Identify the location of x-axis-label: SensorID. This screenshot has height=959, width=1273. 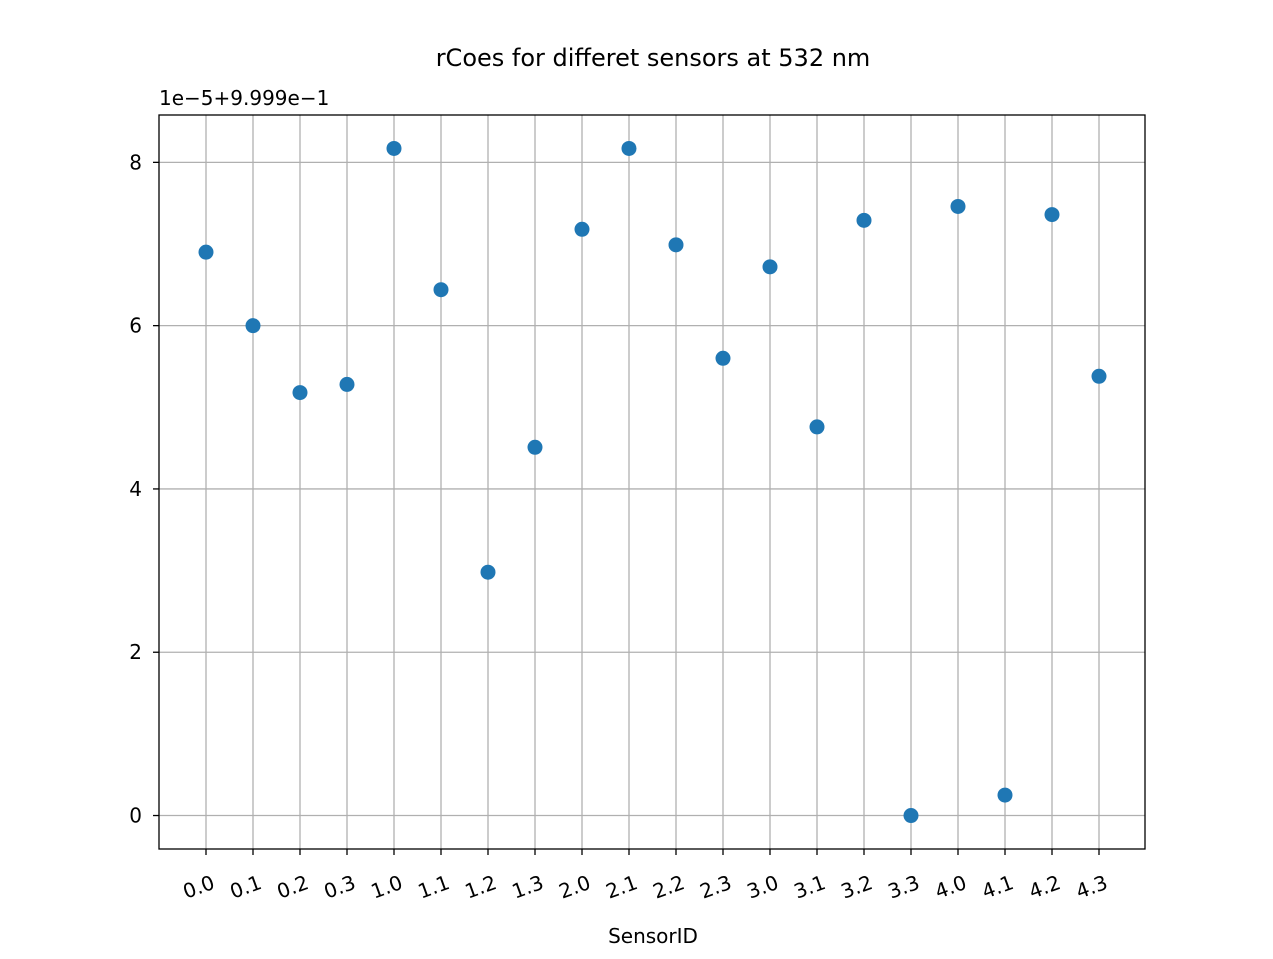
(653, 936).